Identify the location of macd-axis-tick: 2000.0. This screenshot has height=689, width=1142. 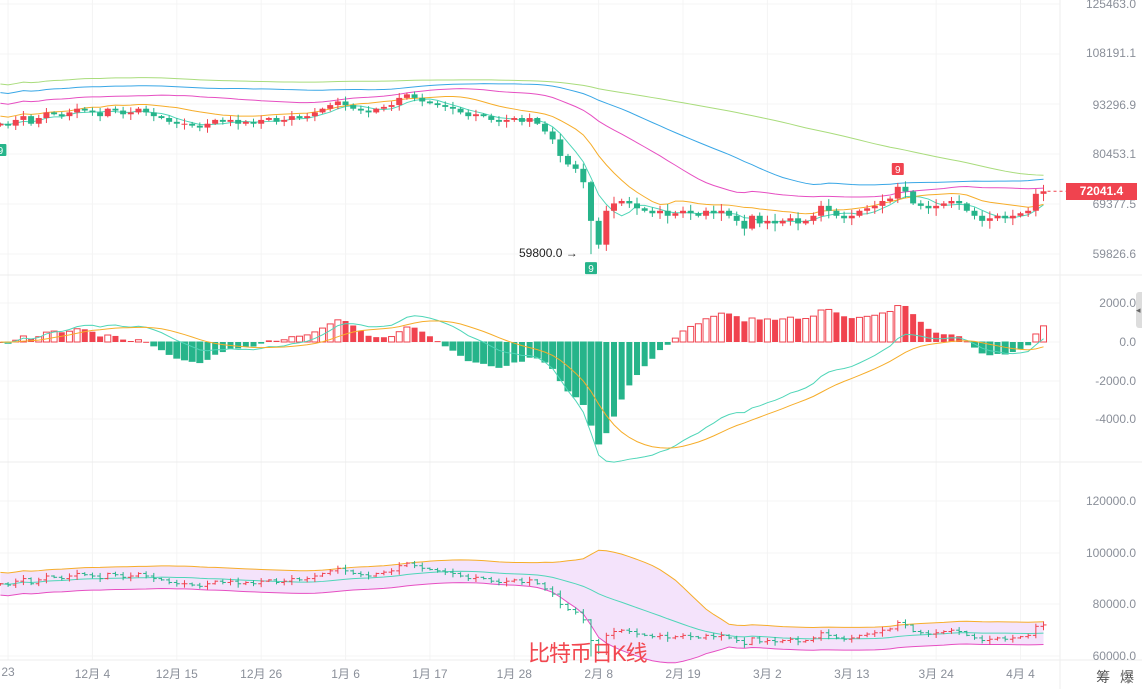
(1117, 303).